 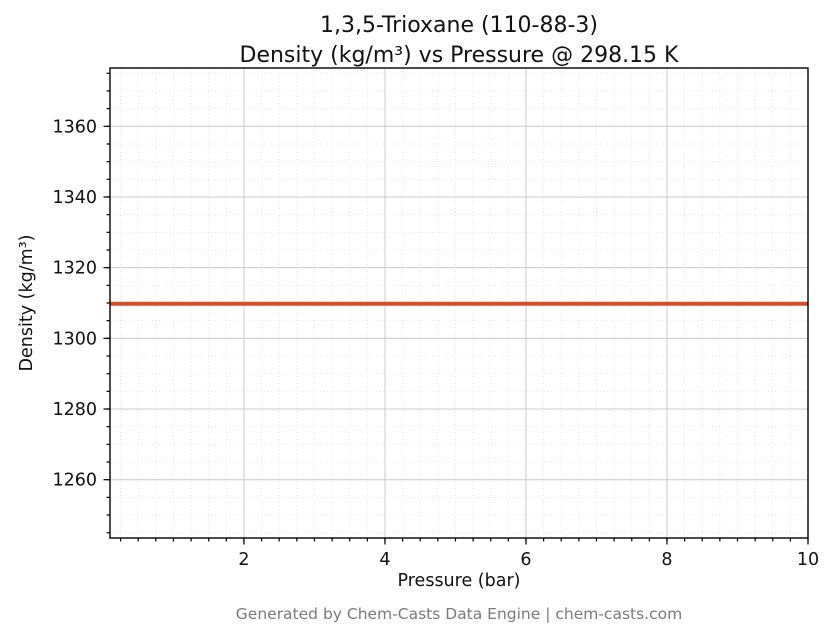 I want to click on chart-title-line2: Density (kg/m³) vs Pressure @ 298.15 K, so click(x=459, y=55).